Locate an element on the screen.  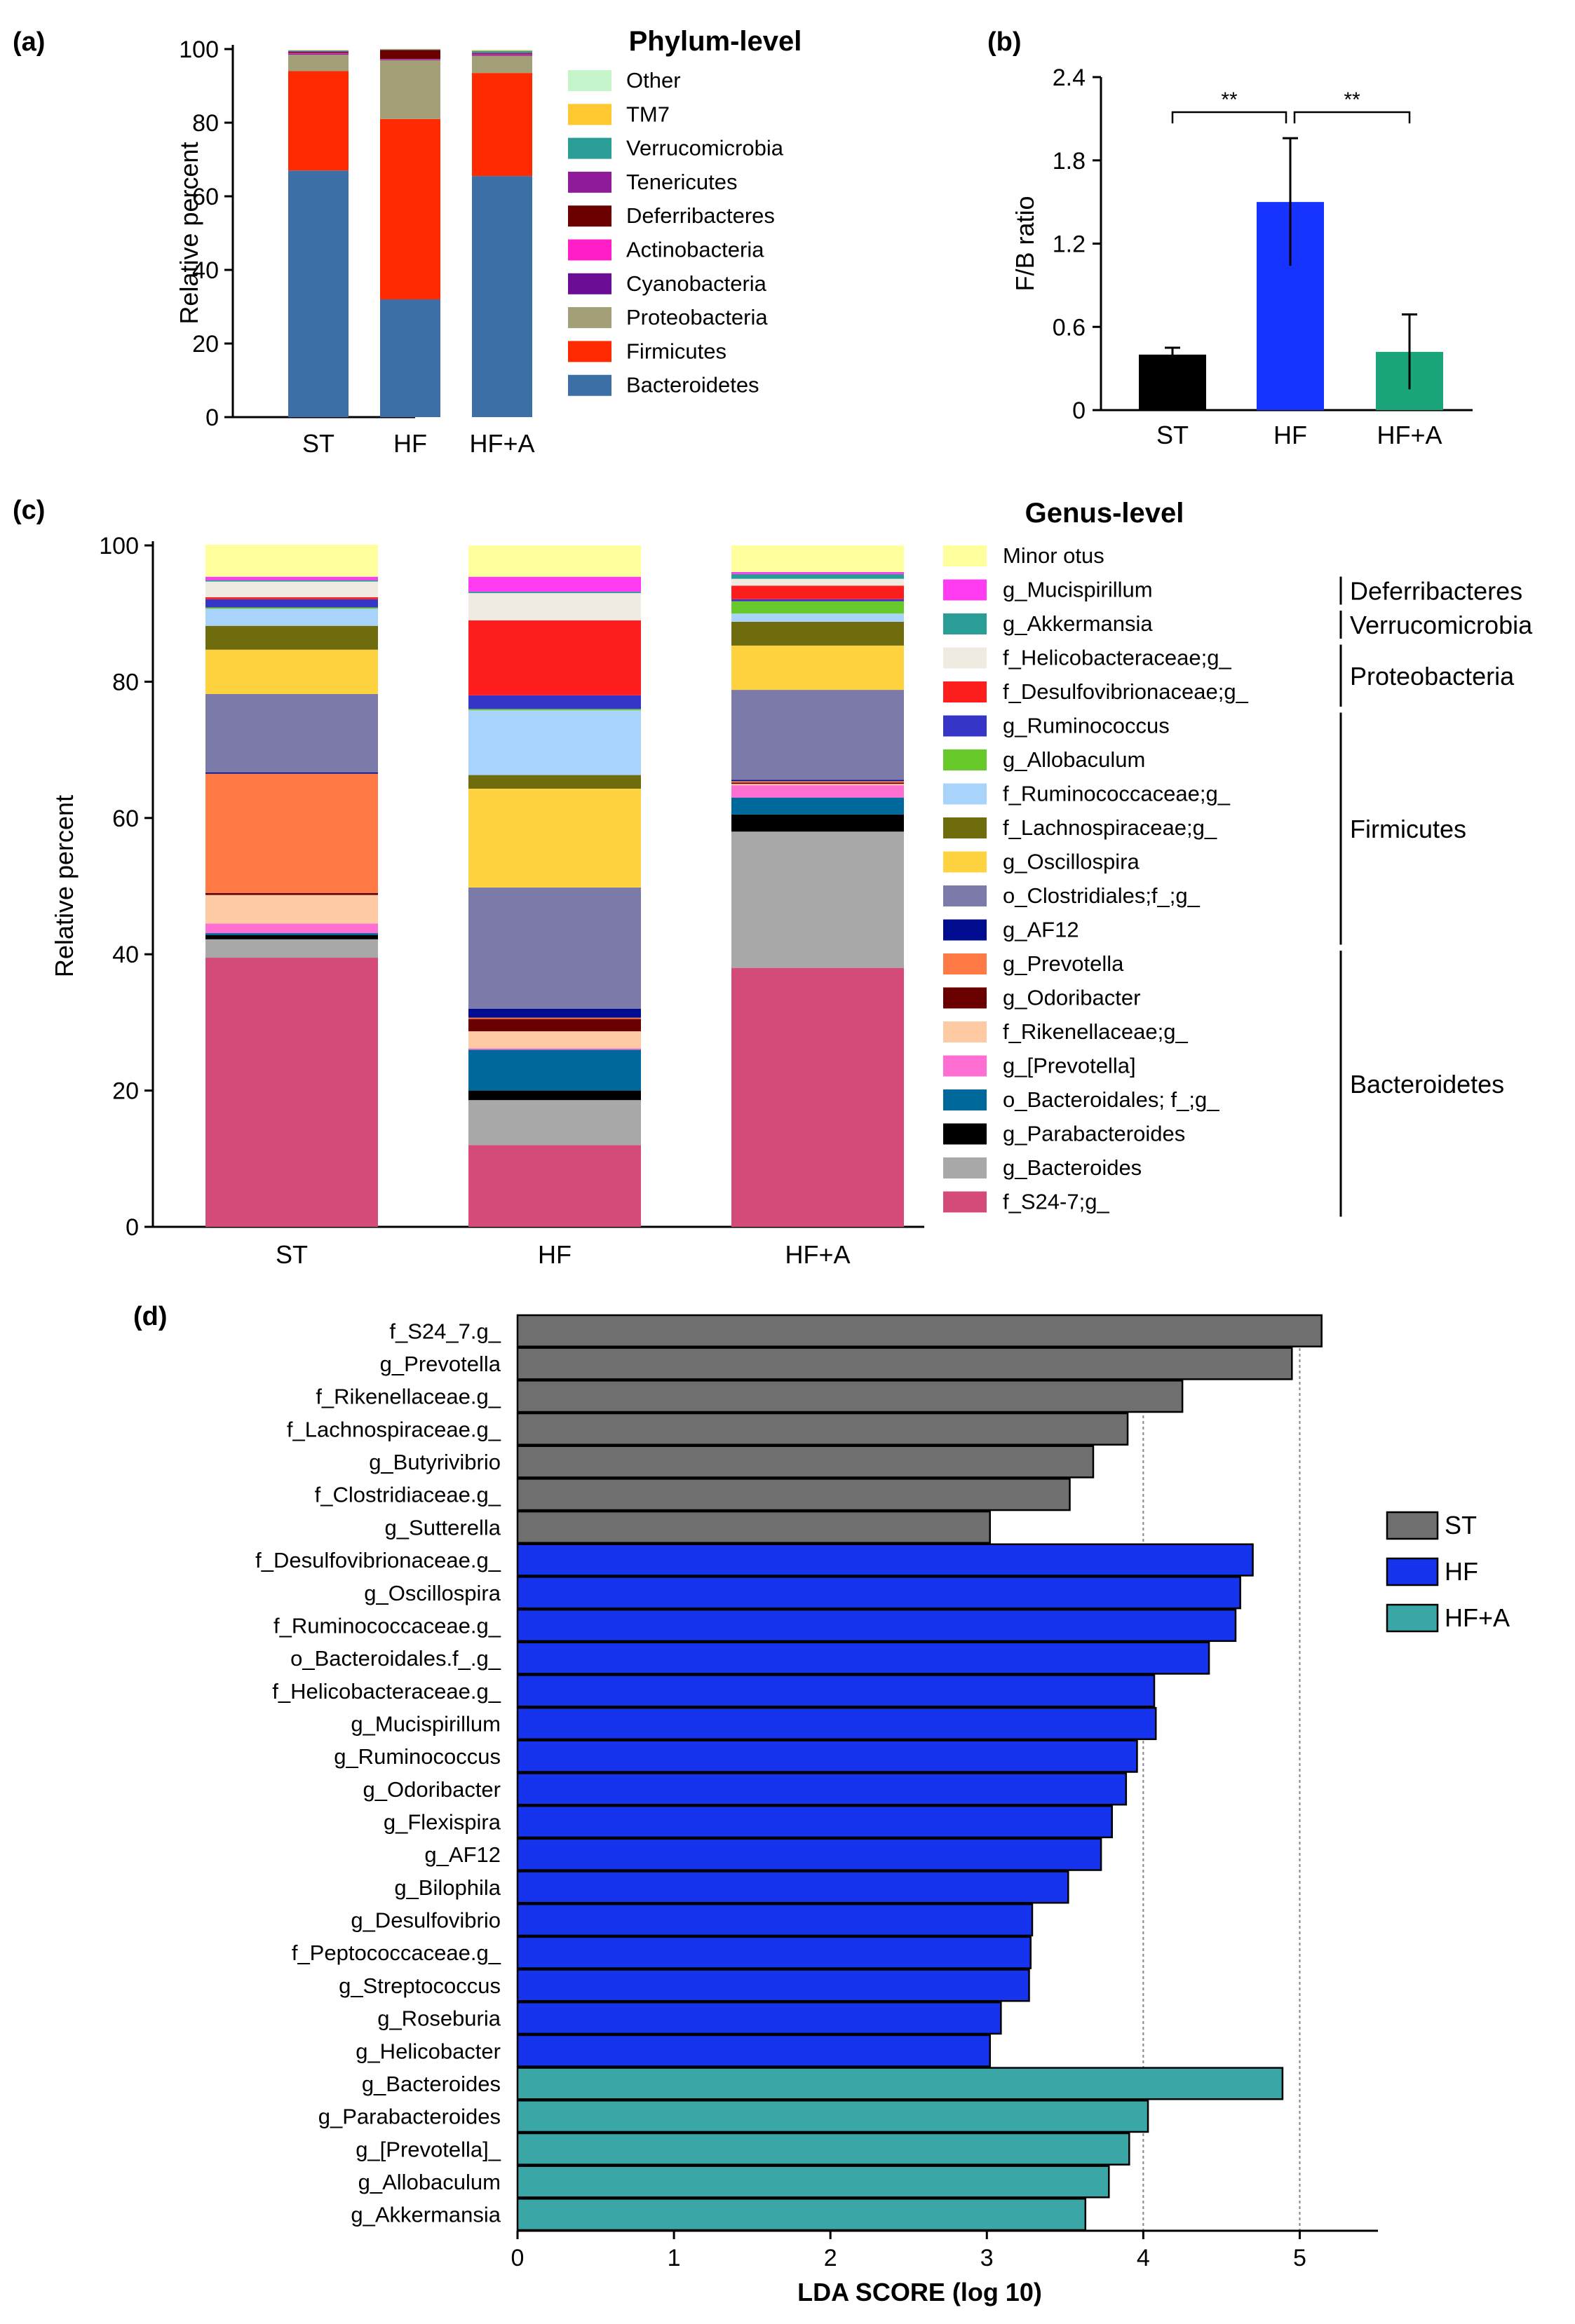
phylum-legend-label-other: Other is located at coordinates (653, 80).